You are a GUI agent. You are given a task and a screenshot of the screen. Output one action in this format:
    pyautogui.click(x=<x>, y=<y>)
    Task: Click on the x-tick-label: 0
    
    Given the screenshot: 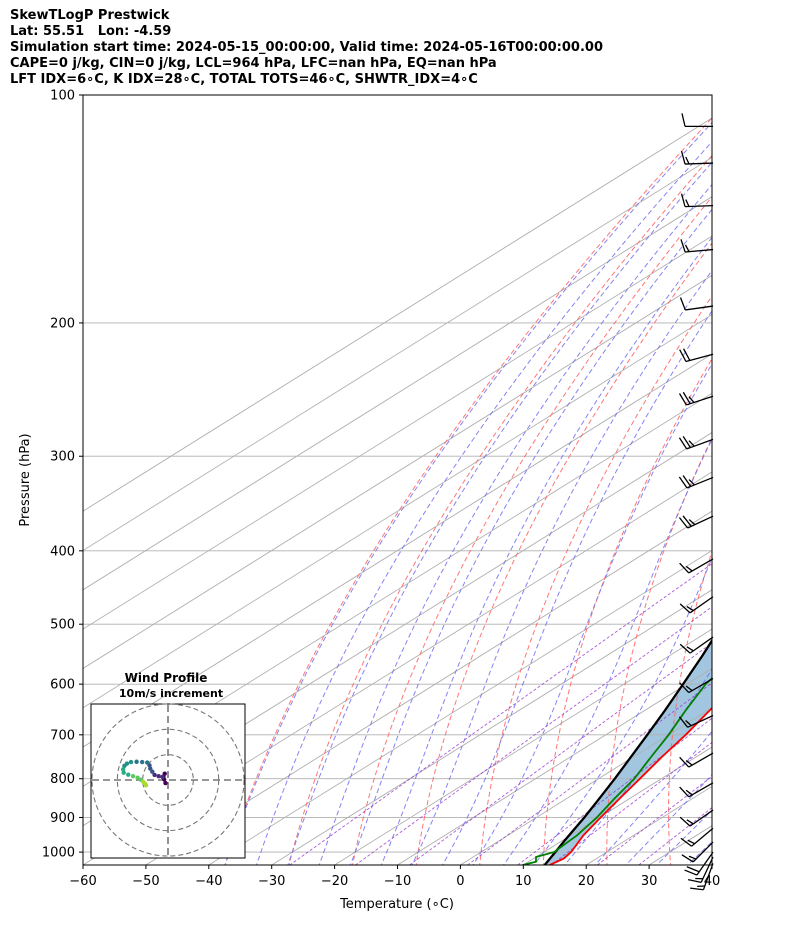 What is the action you would take?
    pyautogui.click(x=460, y=881)
    